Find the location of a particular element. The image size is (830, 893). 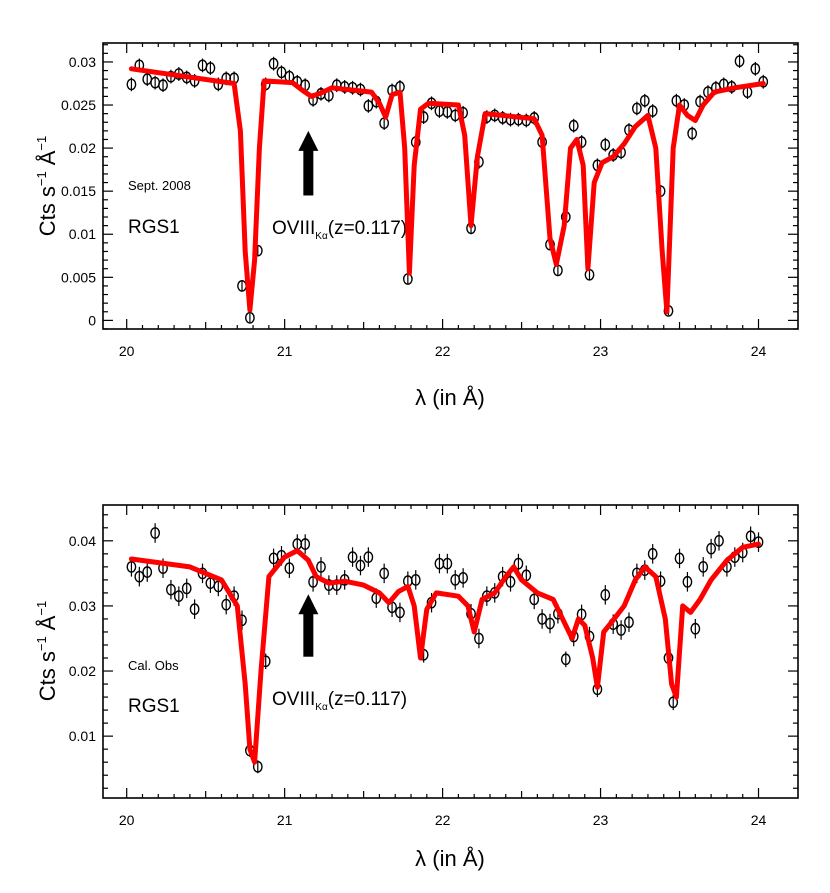

y-tick-label: 0 is located at coordinates (92, 320).